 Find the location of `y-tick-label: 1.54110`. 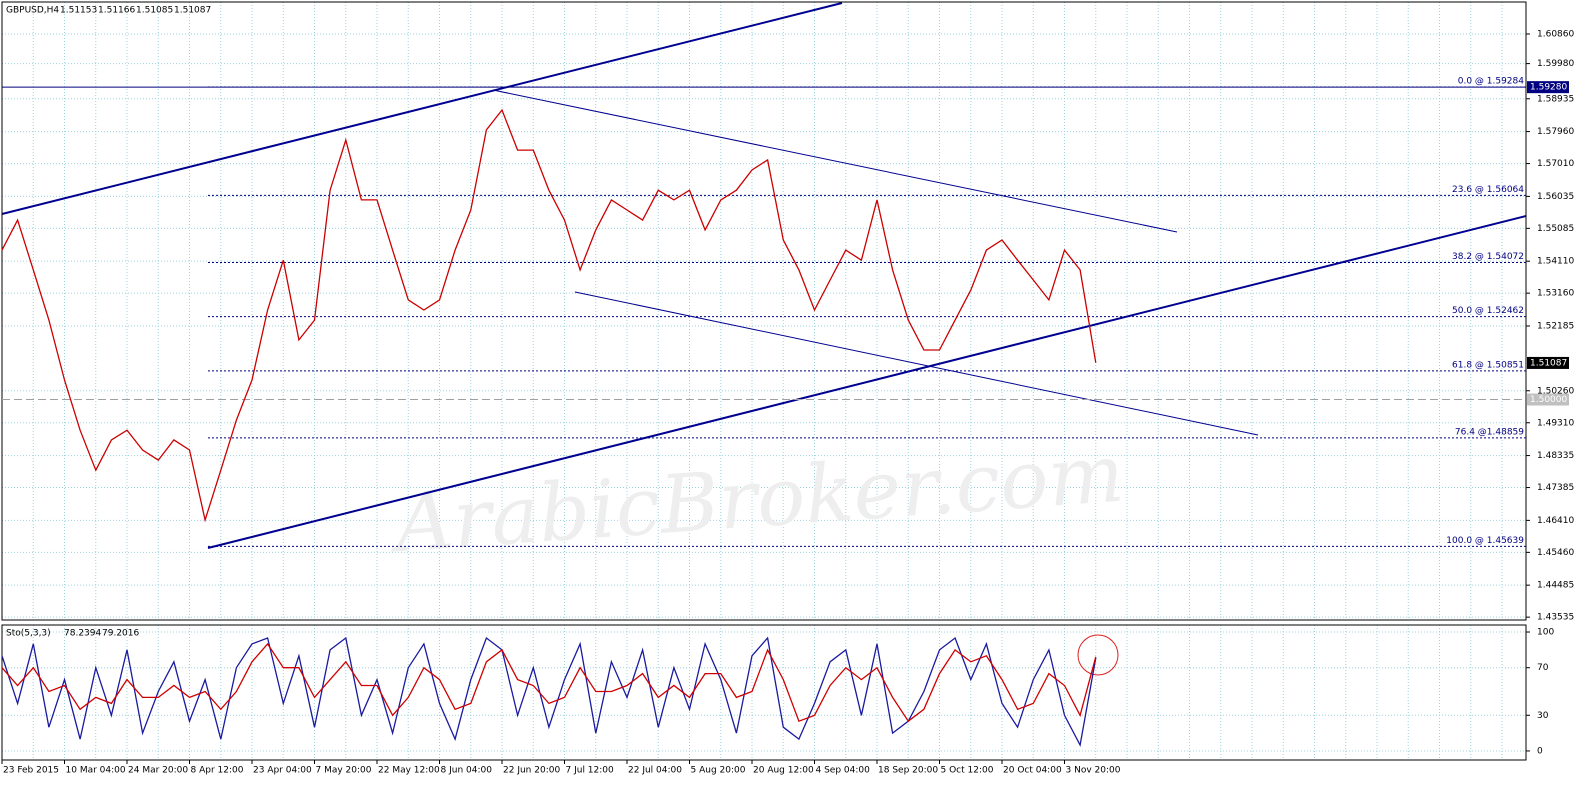

y-tick-label: 1.54110 is located at coordinates (1555, 262).